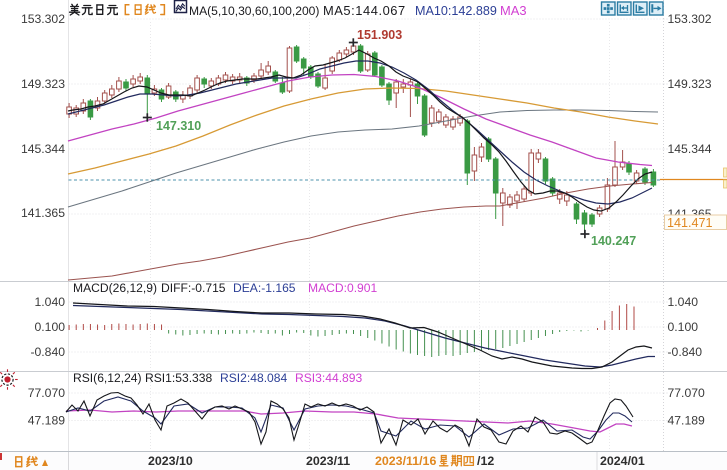  I want to click on svg-text: MA(5,10,30,60,100,200), so click(254, 11).